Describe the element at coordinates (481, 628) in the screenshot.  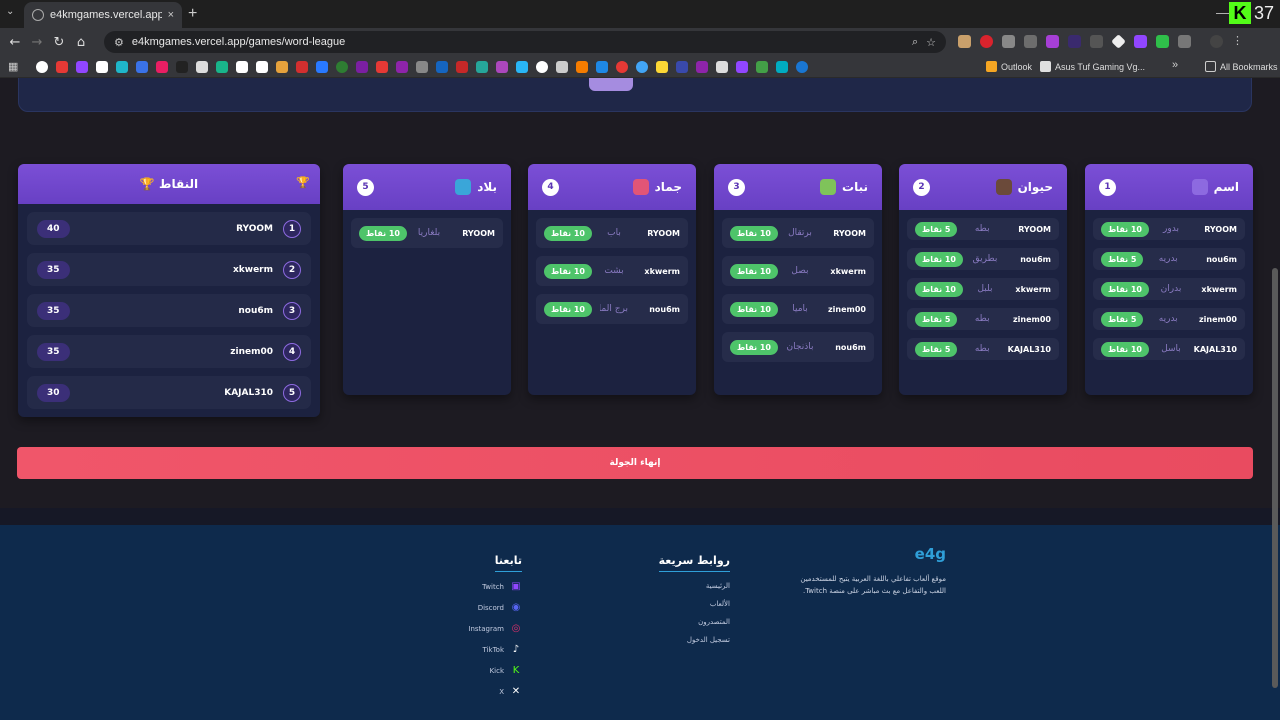
I see `social-link: Instagram ◎` at that location.